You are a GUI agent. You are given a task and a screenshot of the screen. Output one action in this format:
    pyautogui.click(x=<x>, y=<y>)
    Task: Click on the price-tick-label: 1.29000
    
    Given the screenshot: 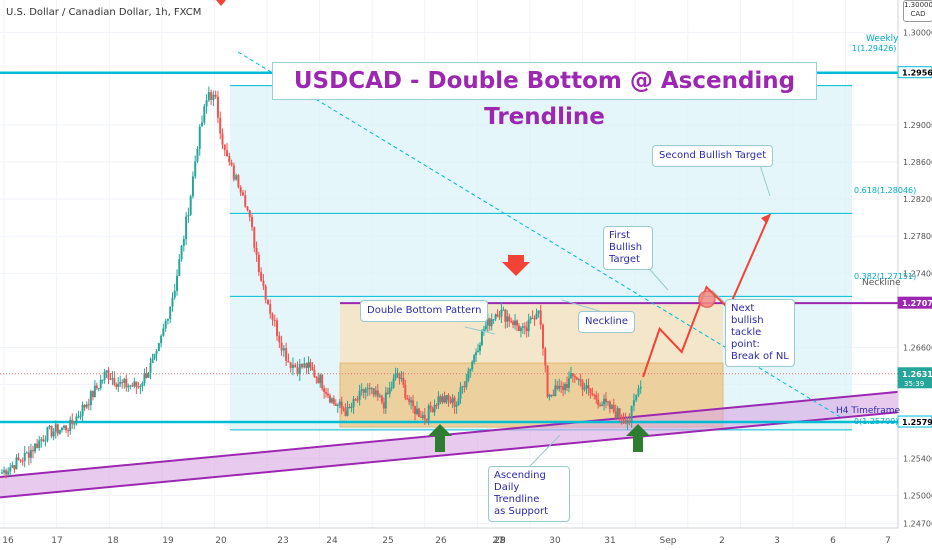 What is the action you would take?
    pyautogui.click(x=917, y=125)
    